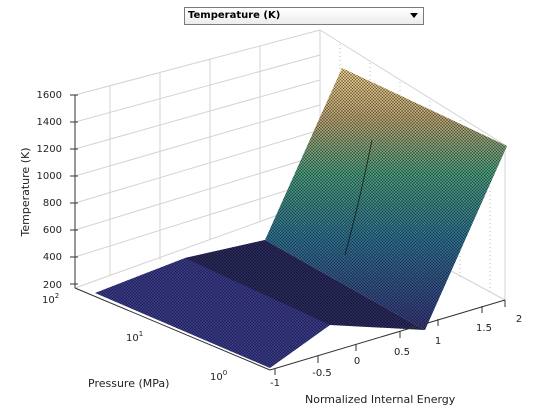 The height and width of the screenshot is (420, 560). I want to click on x-tick-label: -1, so click(275, 383).